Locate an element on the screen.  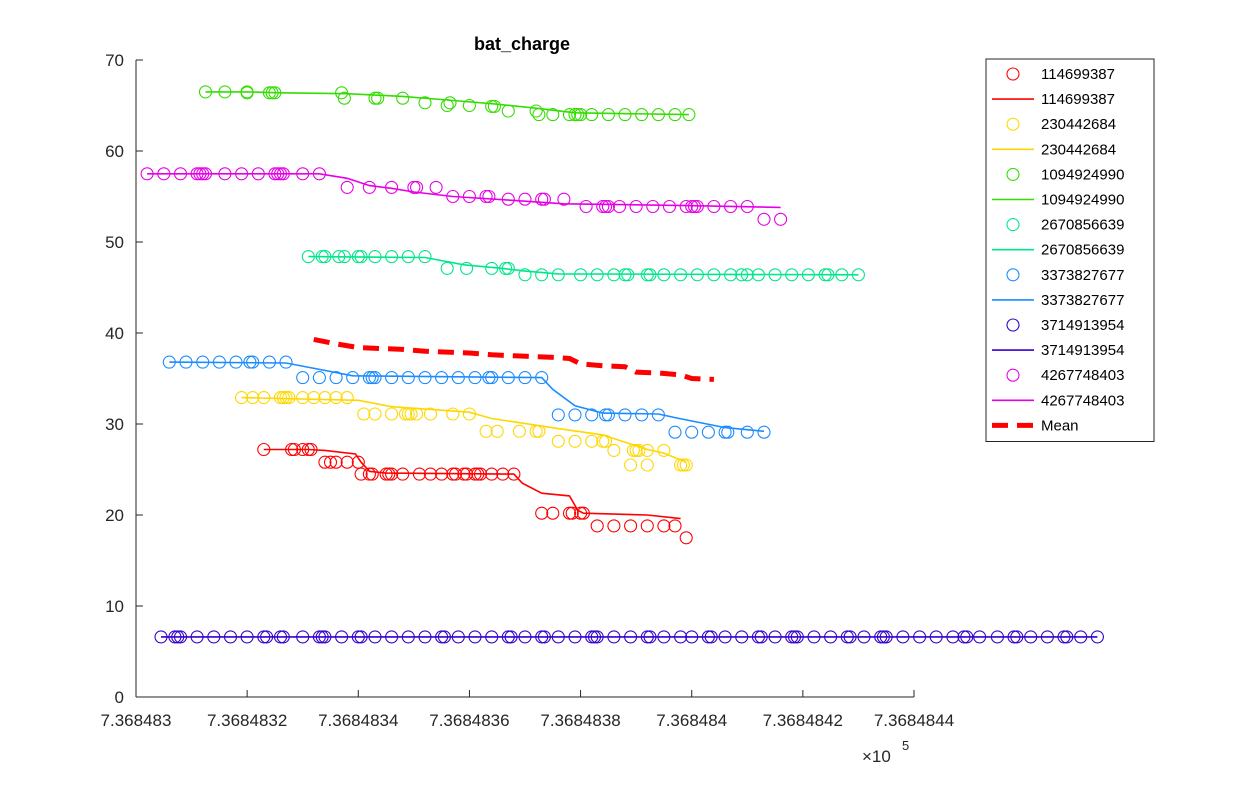
x-tick-label: 7.3684838 is located at coordinates (580, 720).